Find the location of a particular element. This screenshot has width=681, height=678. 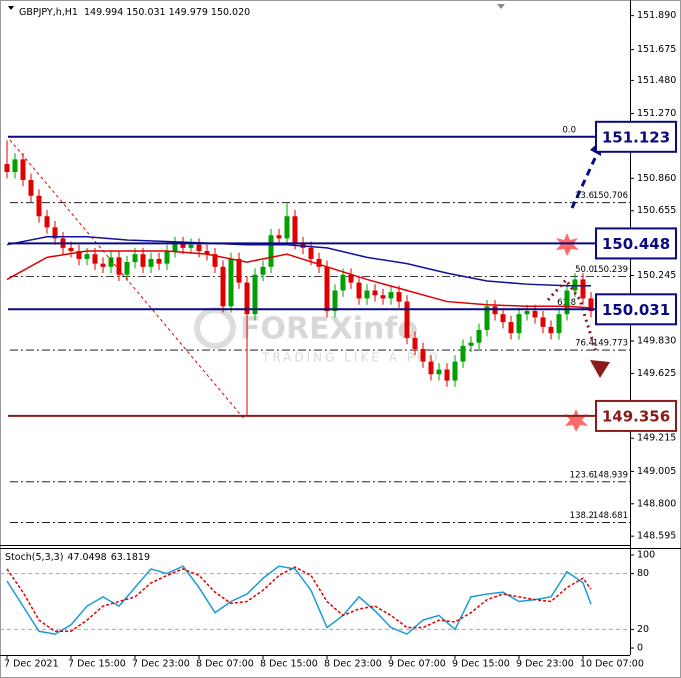

quote: 149.994 150.031 149.979 150.020 is located at coordinates (167, 12).